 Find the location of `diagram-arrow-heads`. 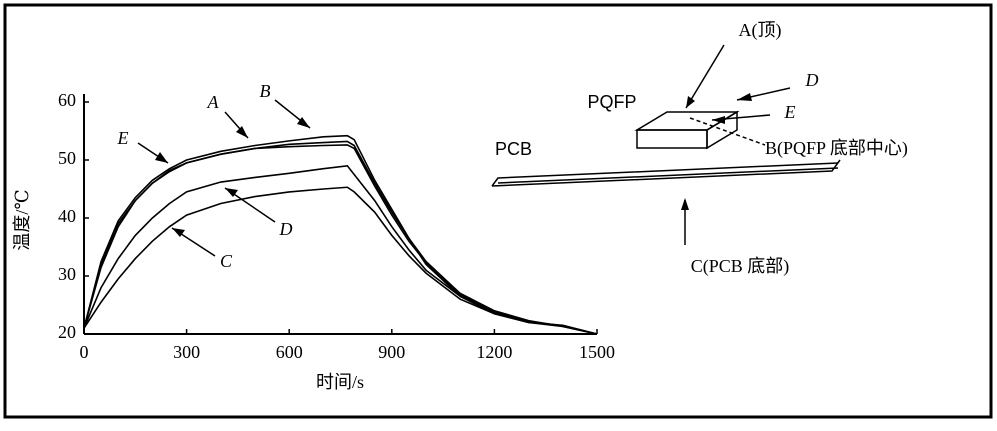

diagram-arrow-heads is located at coordinates (716, 151).